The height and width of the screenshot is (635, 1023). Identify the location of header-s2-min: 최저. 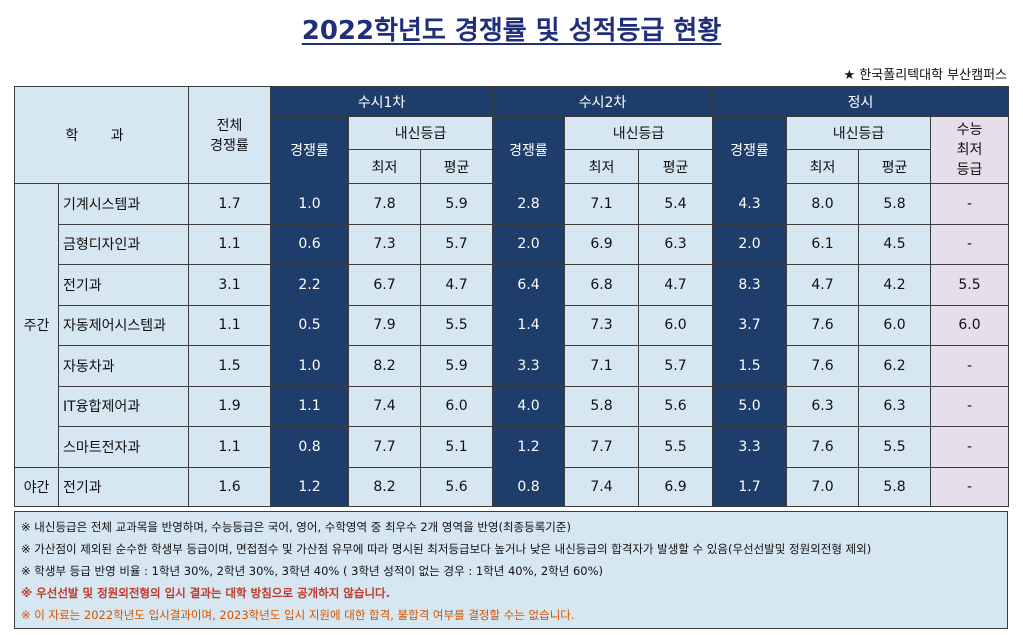
(601, 166).